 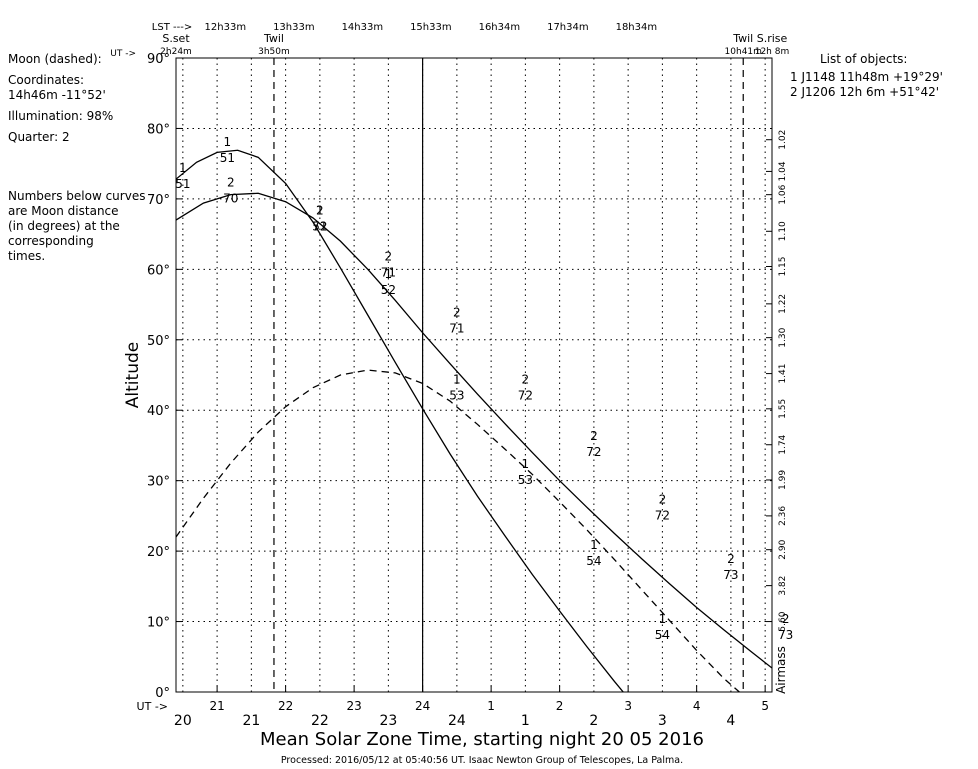 I want to click on ut-arrow-label: UT ->, so click(x=152, y=706).